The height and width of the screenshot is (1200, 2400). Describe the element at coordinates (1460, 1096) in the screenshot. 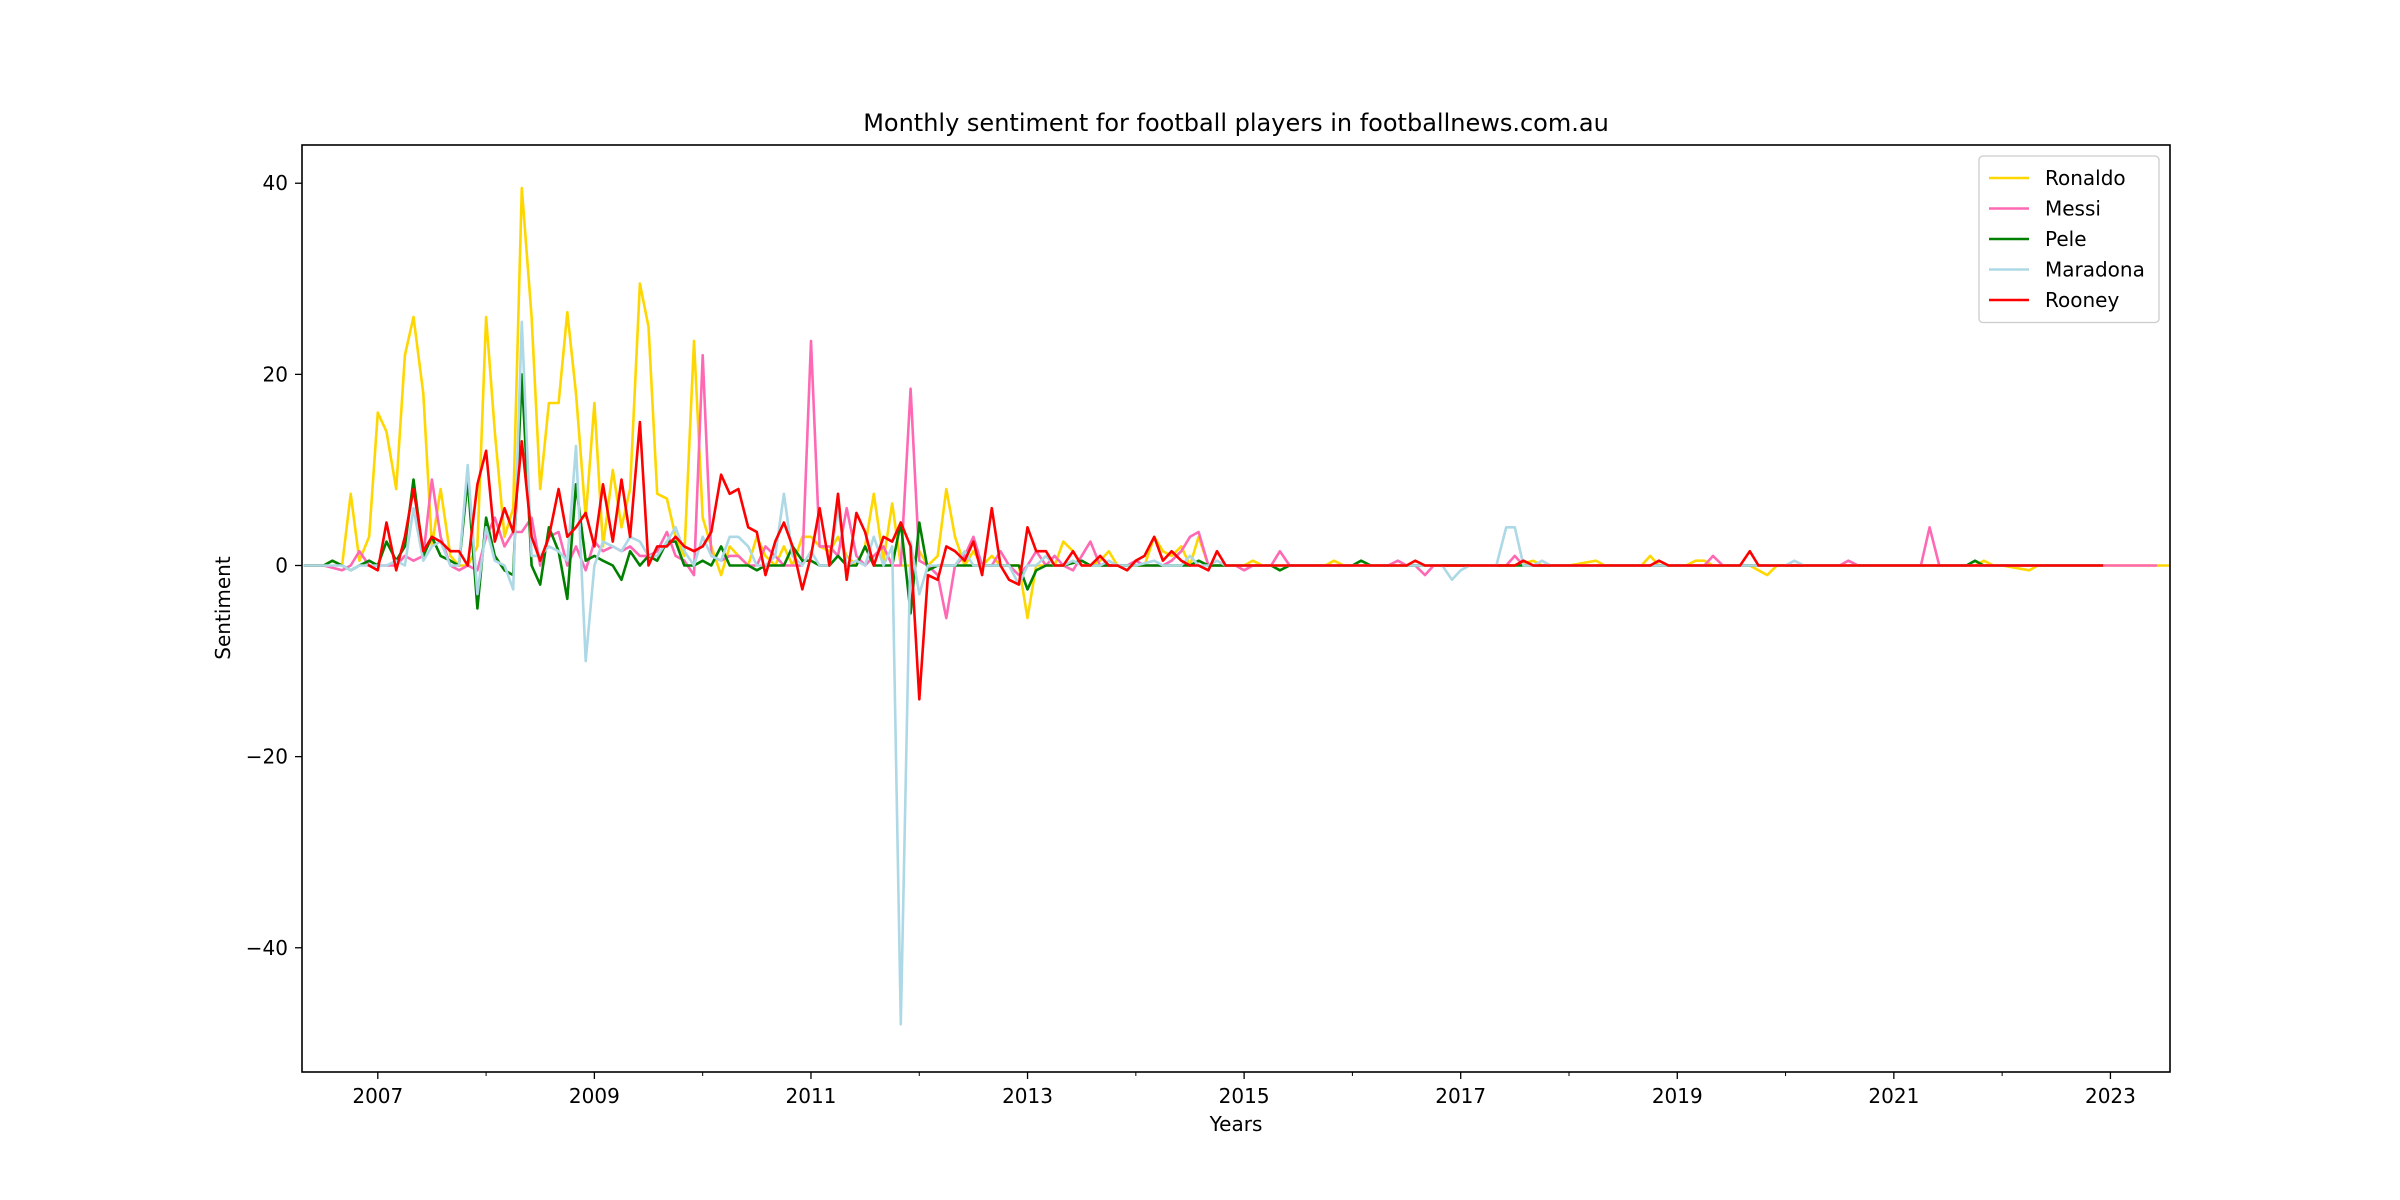

I see `x-tick-label: 2017` at that location.